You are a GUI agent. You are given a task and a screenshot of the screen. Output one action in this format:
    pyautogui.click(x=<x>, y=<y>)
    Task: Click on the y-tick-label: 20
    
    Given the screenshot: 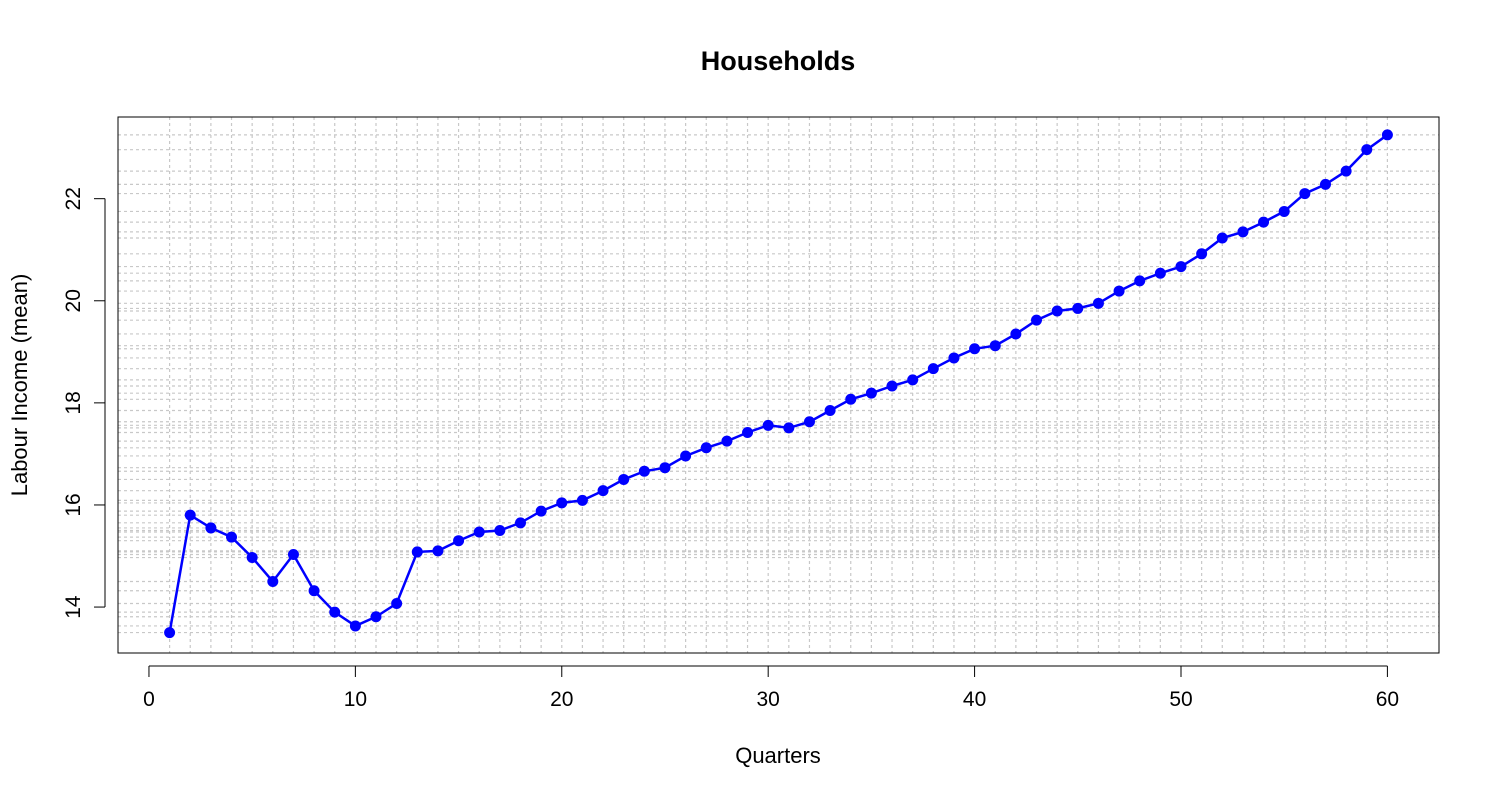 What is the action you would take?
    pyautogui.click(x=73, y=300)
    